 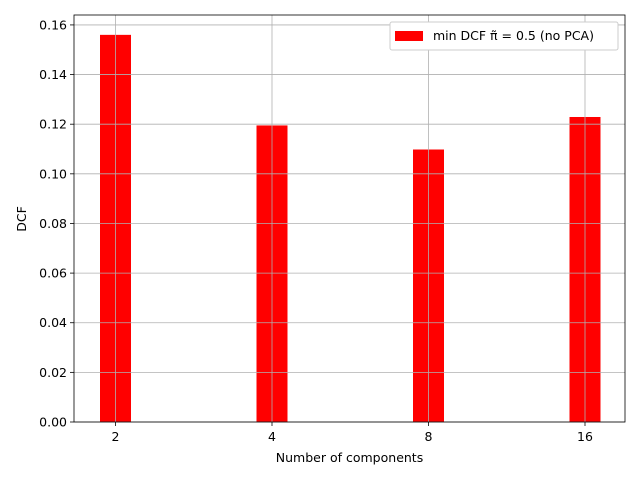 I want to click on y-tick-label: 0.00, so click(x=53, y=422).